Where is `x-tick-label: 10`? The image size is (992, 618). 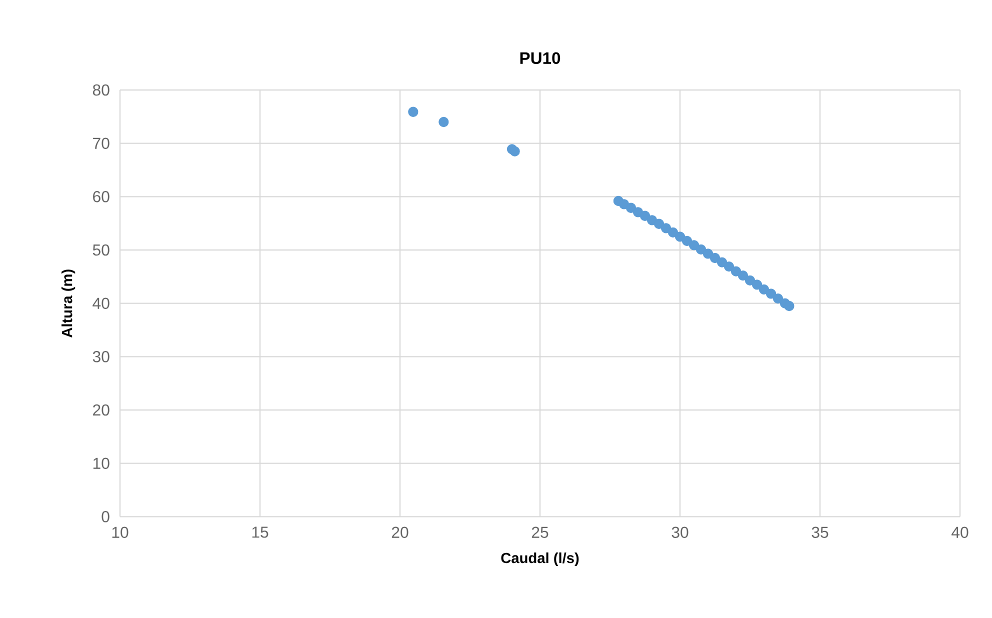 x-tick-label: 10 is located at coordinates (120, 532).